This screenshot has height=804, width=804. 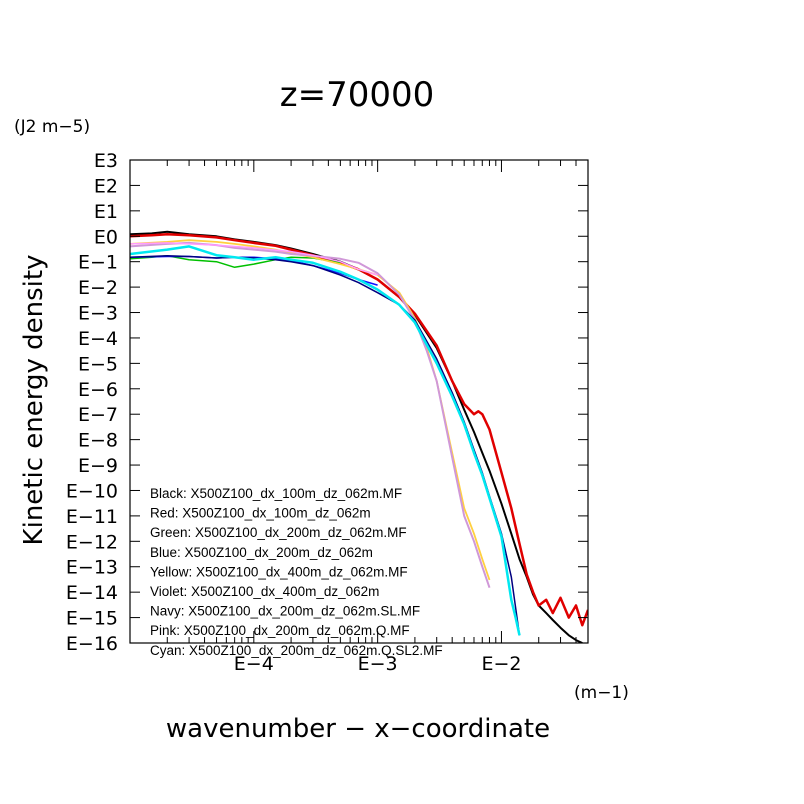 What do you see at coordinates (296, 650) in the screenshot?
I see `legend-entry: Cyan: X500Z100_dx_200m_dz_062m.Q.SL2.MF` at bounding box center [296, 650].